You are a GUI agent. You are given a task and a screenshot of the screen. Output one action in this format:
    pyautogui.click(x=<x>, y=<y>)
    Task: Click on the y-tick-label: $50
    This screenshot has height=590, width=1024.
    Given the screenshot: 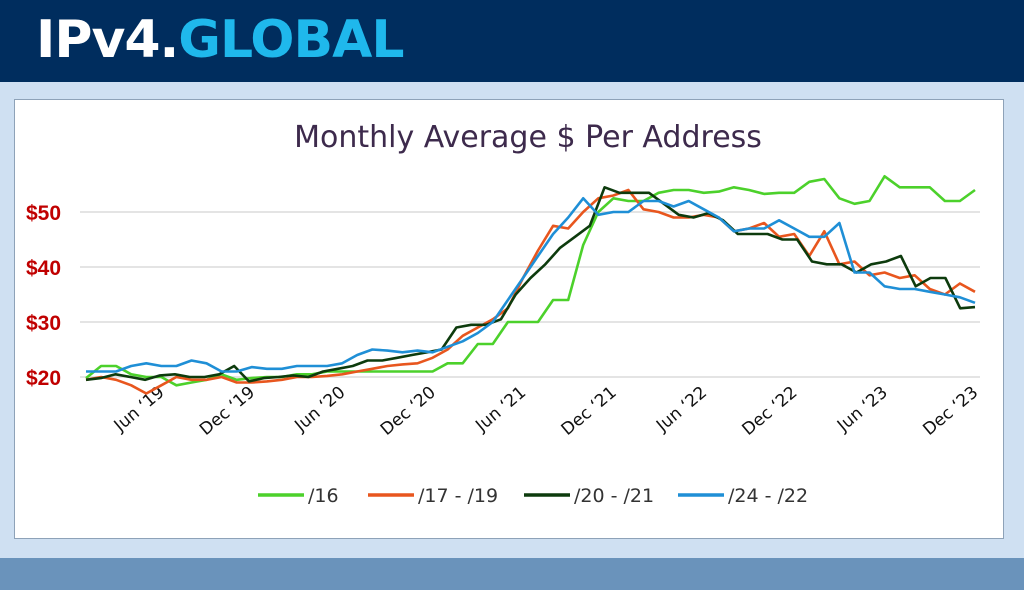 What is the action you would take?
    pyautogui.click(x=43, y=213)
    